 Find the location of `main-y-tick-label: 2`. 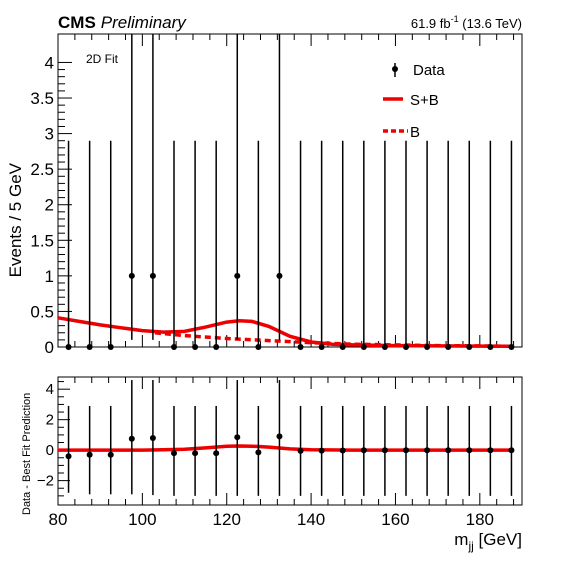

main-y-tick-label: 2 is located at coordinates (49, 205).